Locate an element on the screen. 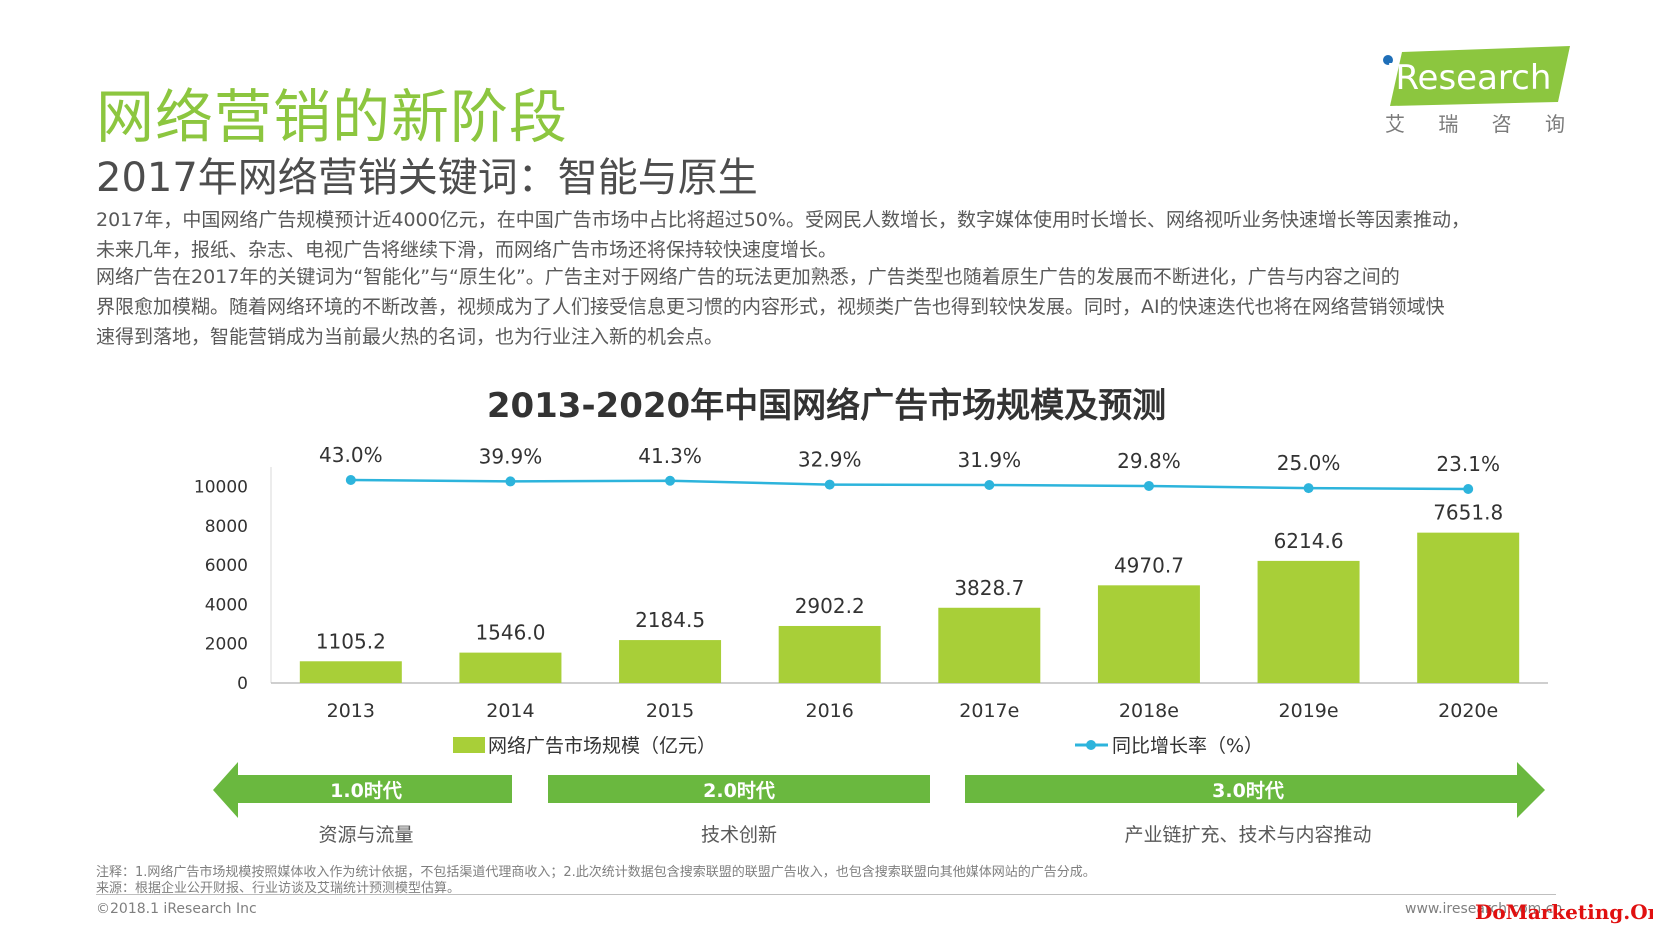 This screenshot has height=930, width=1653. bar-value-label: 4970.7 is located at coordinates (1149, 565).